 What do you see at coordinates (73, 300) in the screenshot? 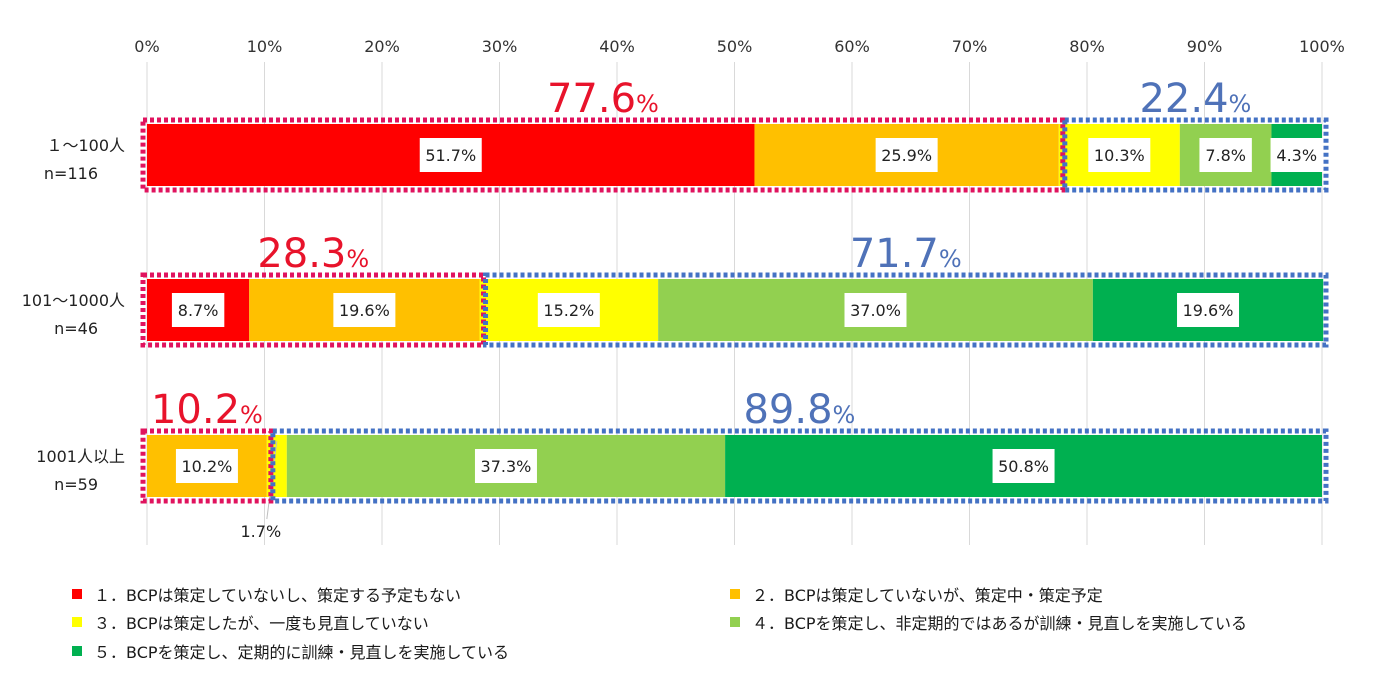
I see `category-label: 101～1000人` at bounding box center [73, 300].